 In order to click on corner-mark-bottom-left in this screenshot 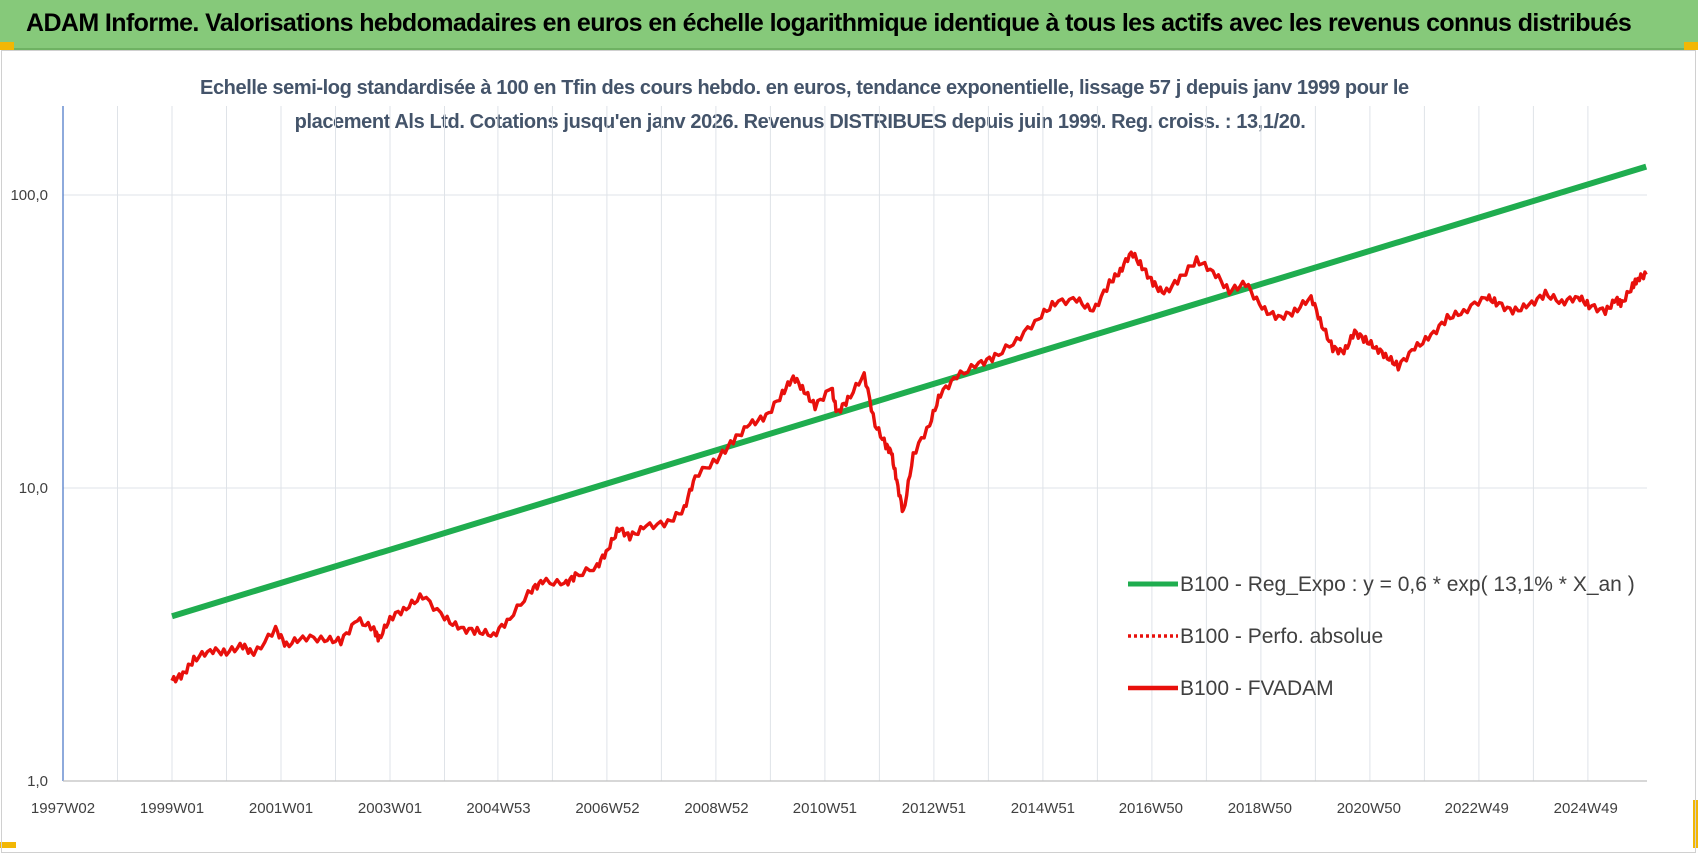, I will do `click(8, 845)`.